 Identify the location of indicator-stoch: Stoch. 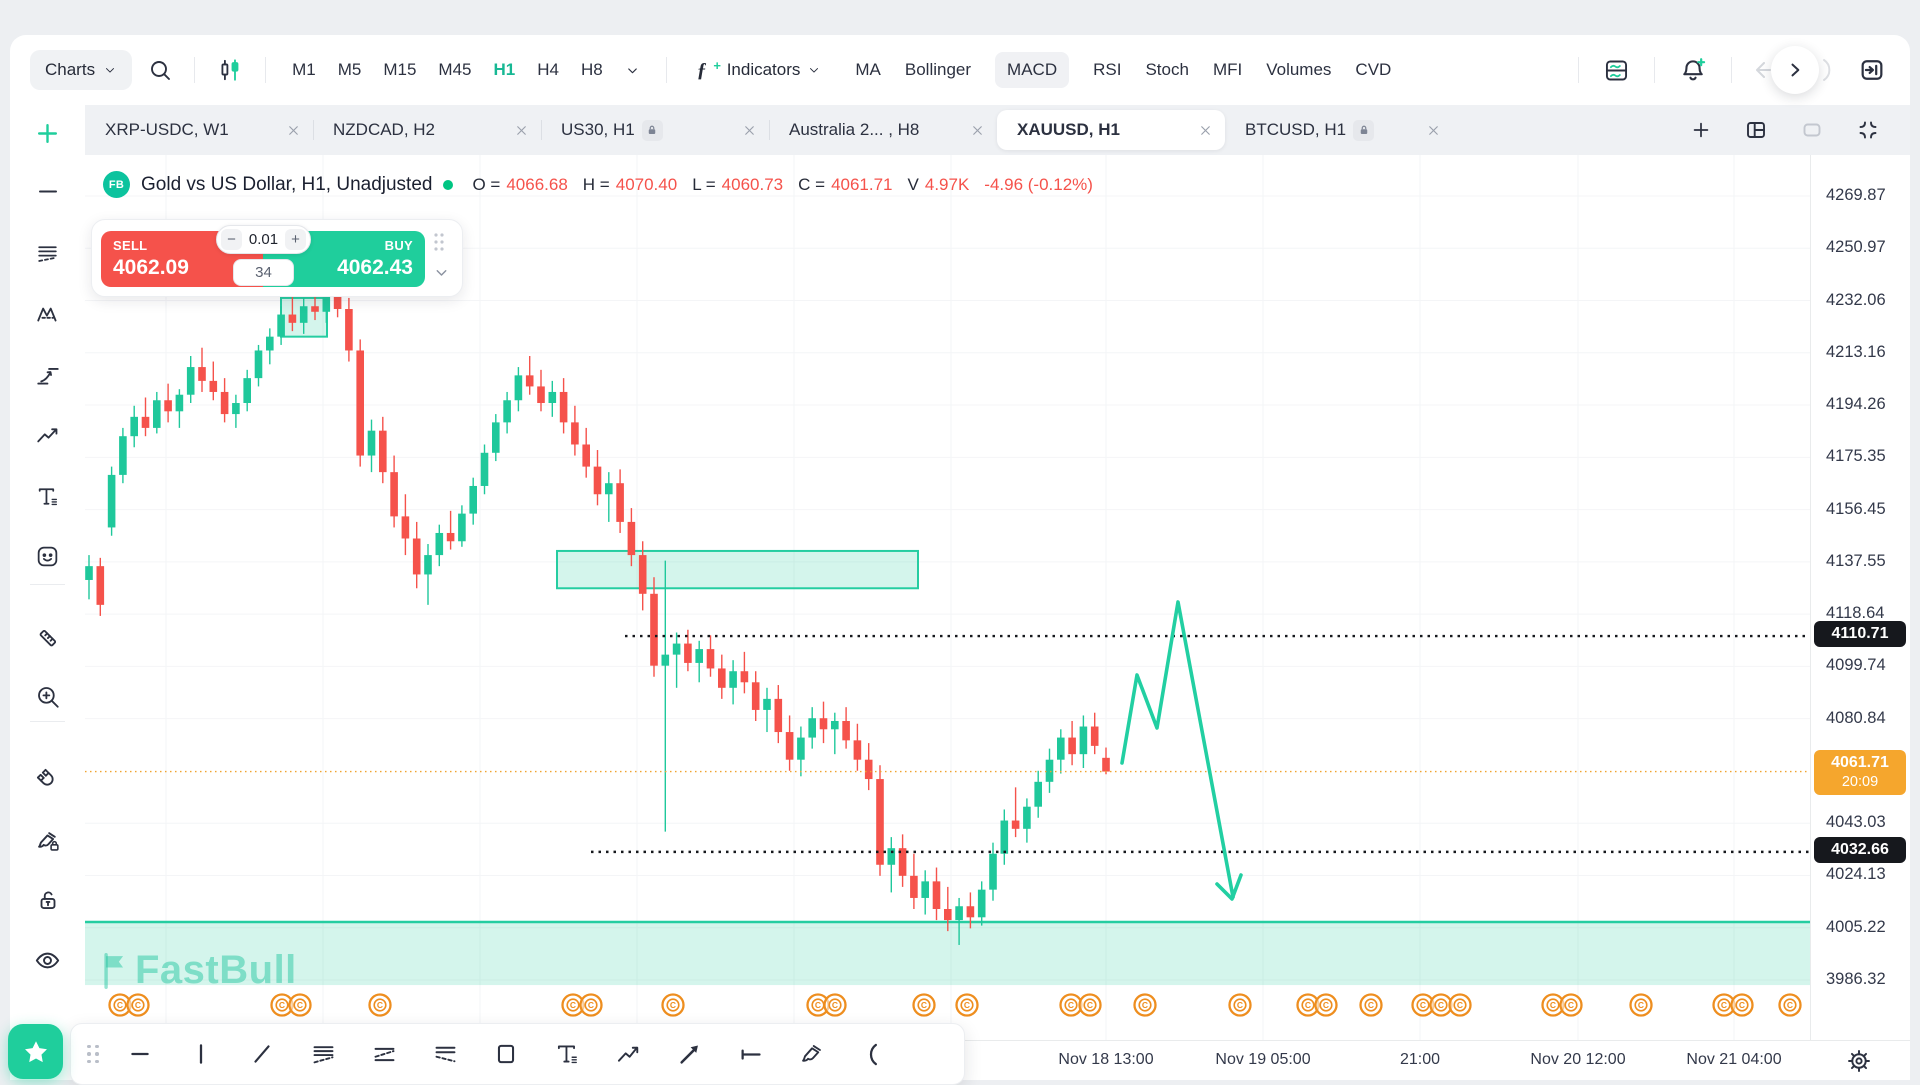
(1167, 69).